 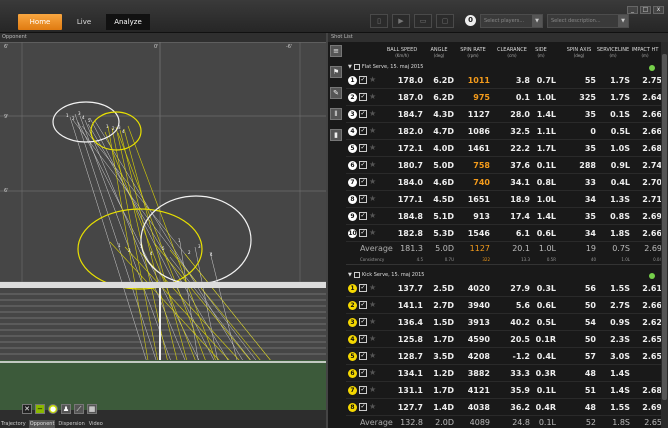 What do you see at coordinates (128, 22) in the screenshot?
I see `tab-analyze: Analyze` at bounding box center [128, 22].